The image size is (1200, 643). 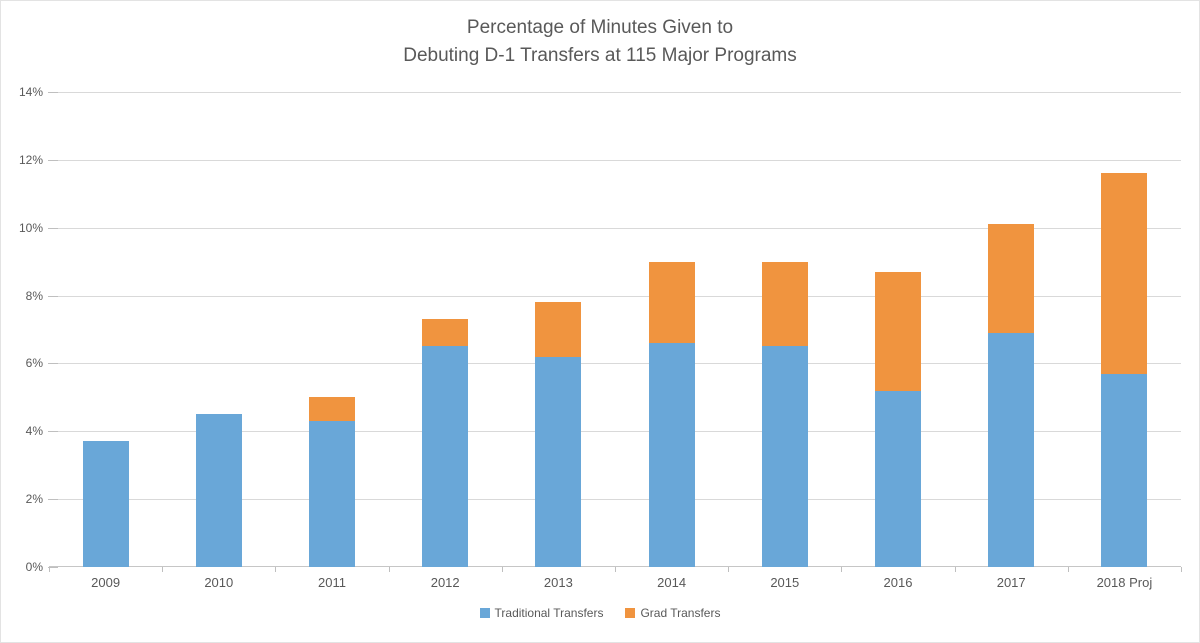 What do you see at coordinates (558, 461) in the screenshot?
I see `bar-segment-traditional-2013` at bounding box center [558, 461].